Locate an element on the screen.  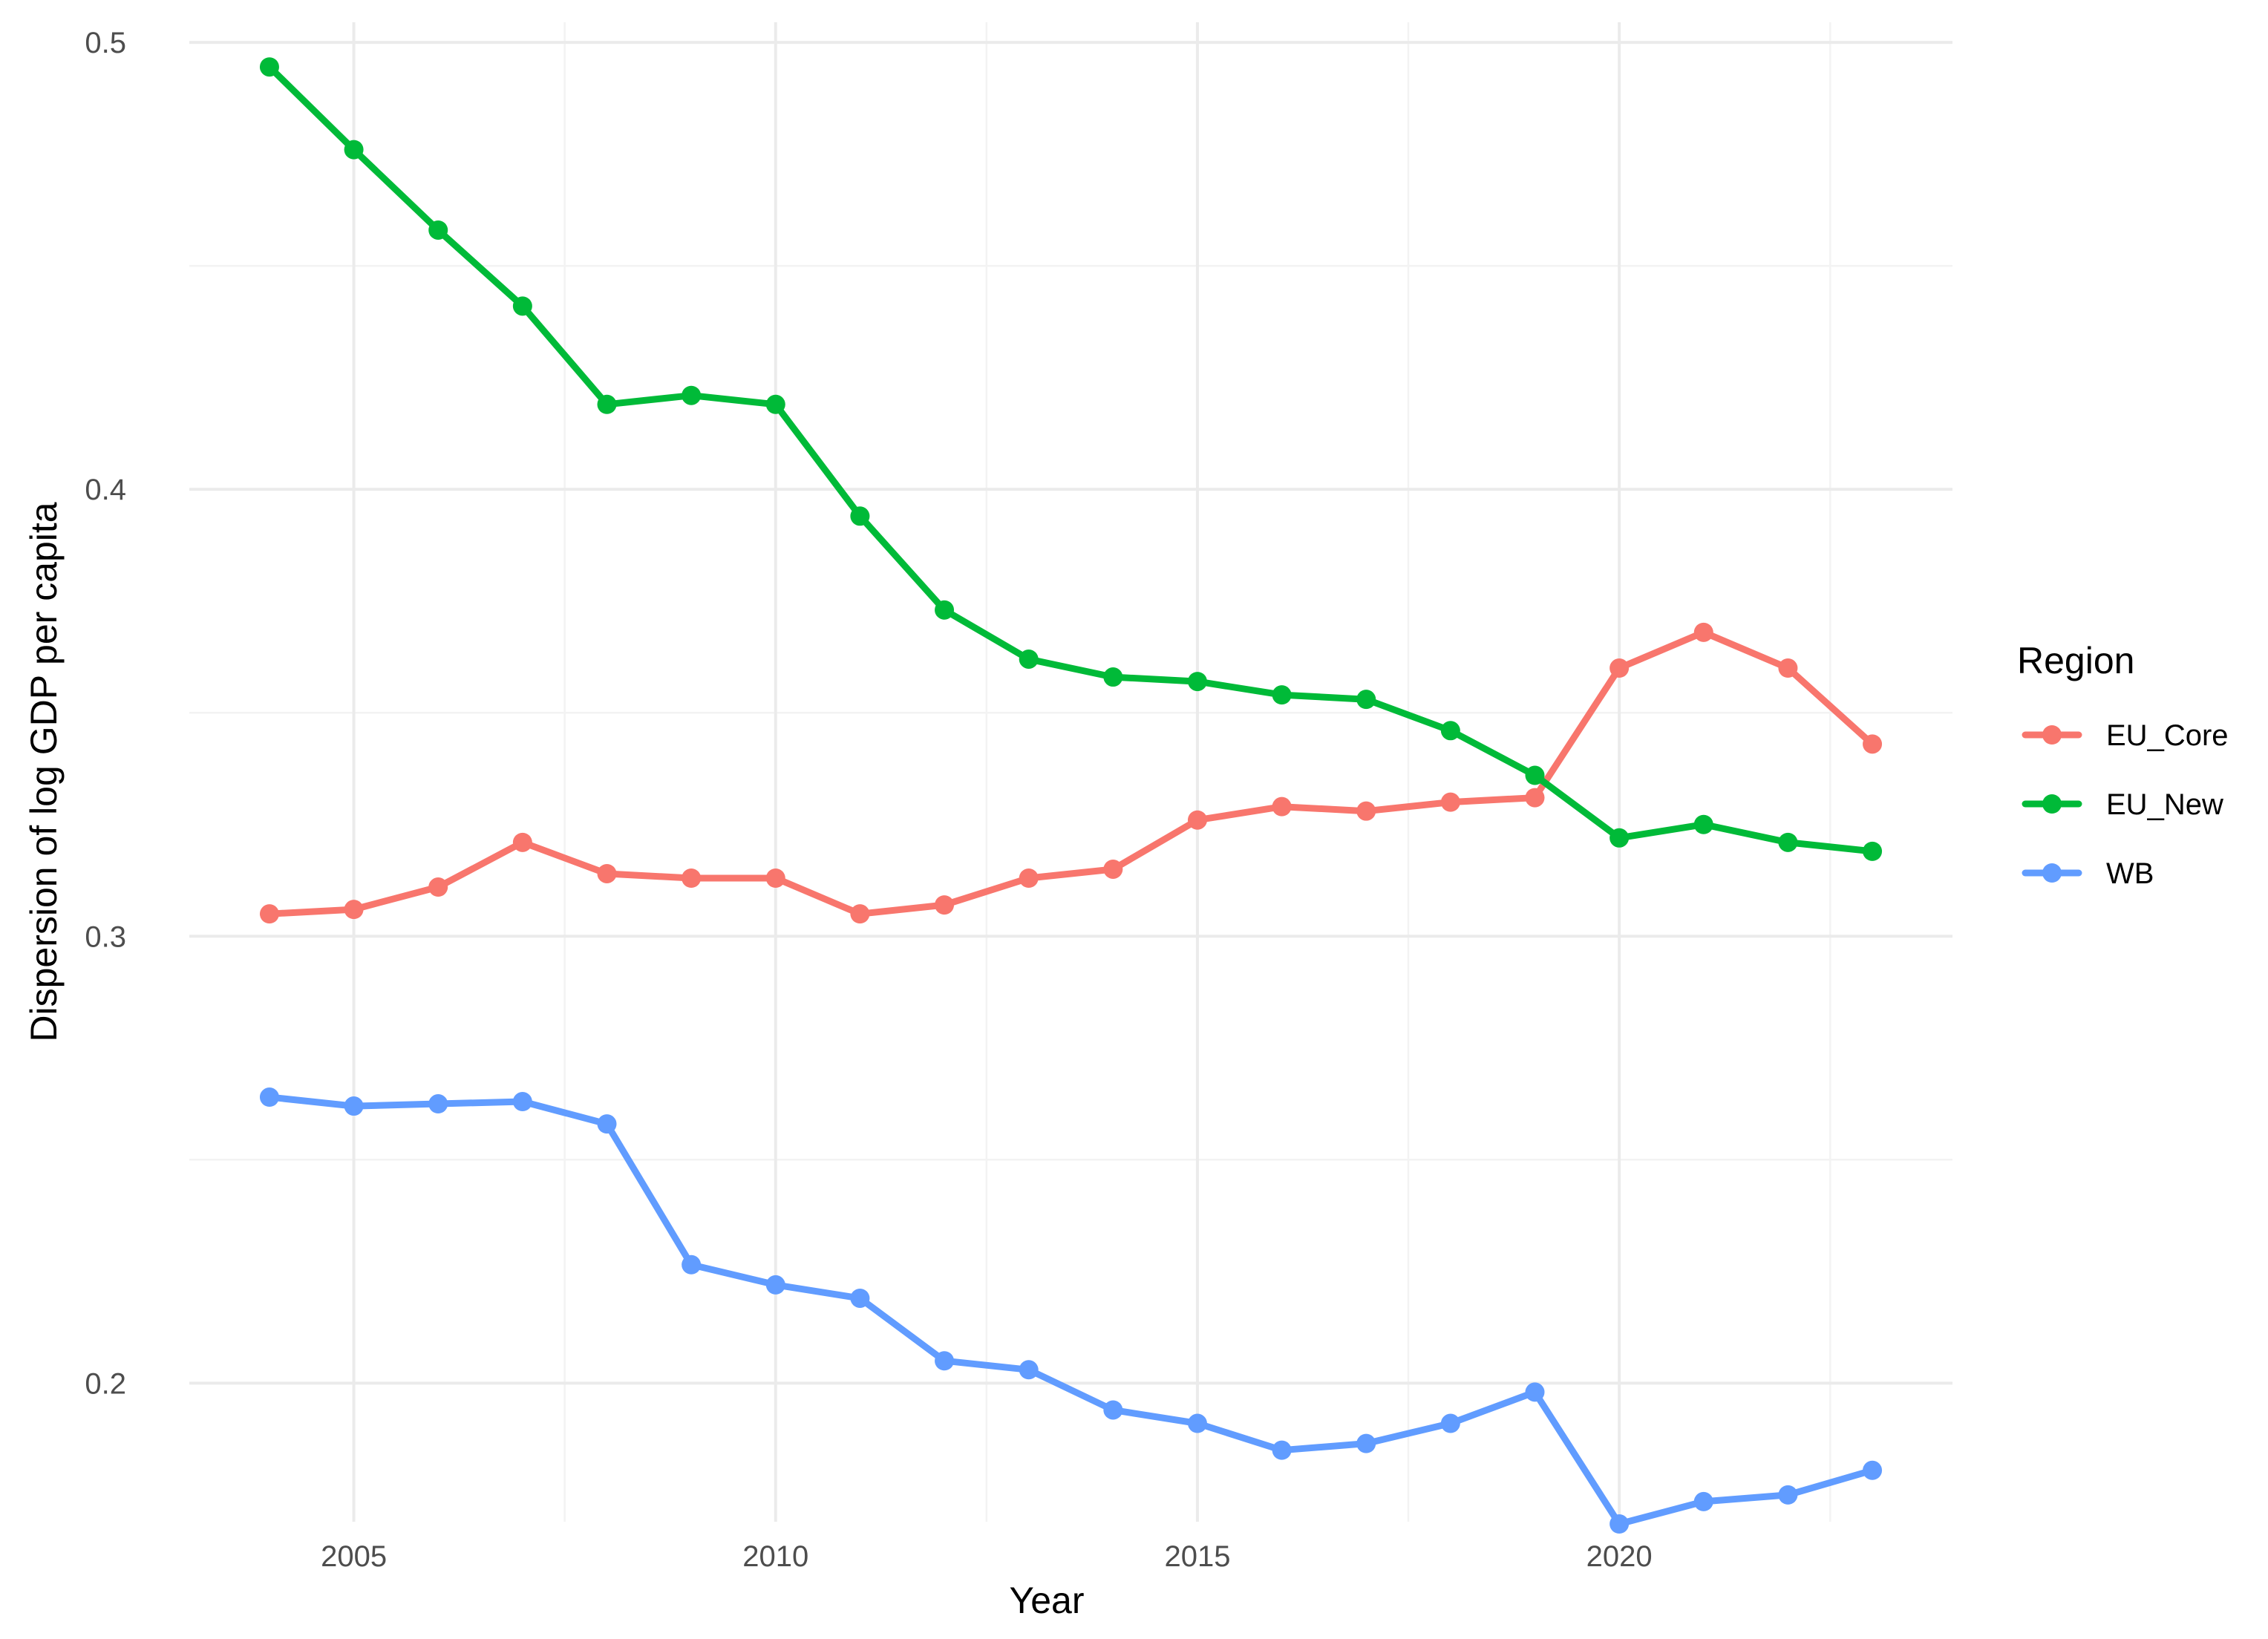
x-axis-tick-labels: 2005 2010 2015 2020 is located at coordinates (987, 1556).